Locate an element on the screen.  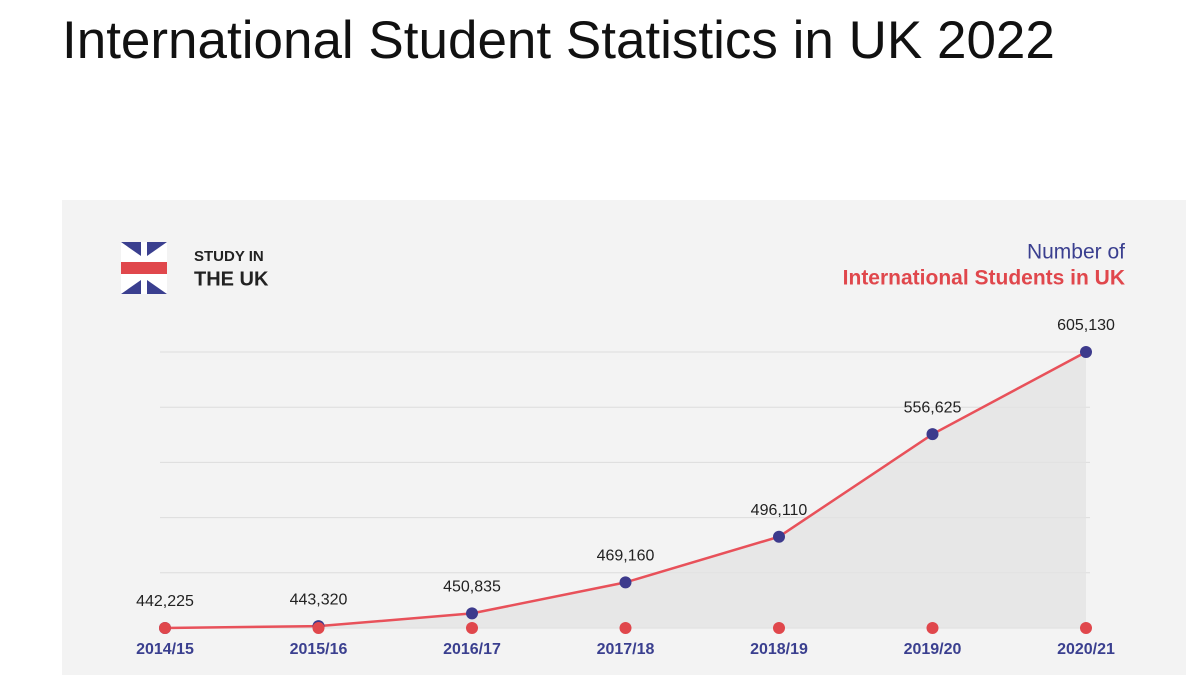
chart-title: International Students in UK is located at coordinates (984, 278).